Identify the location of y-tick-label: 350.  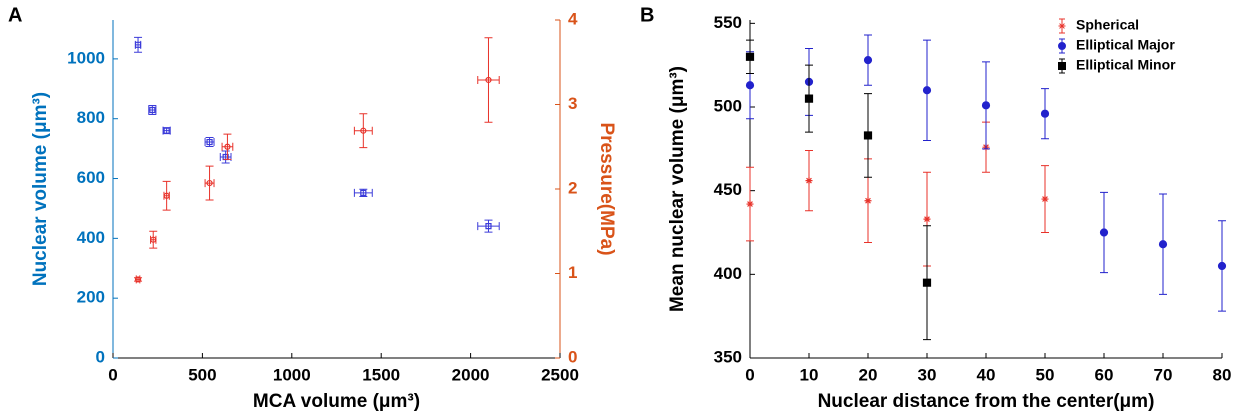
(728, 356).